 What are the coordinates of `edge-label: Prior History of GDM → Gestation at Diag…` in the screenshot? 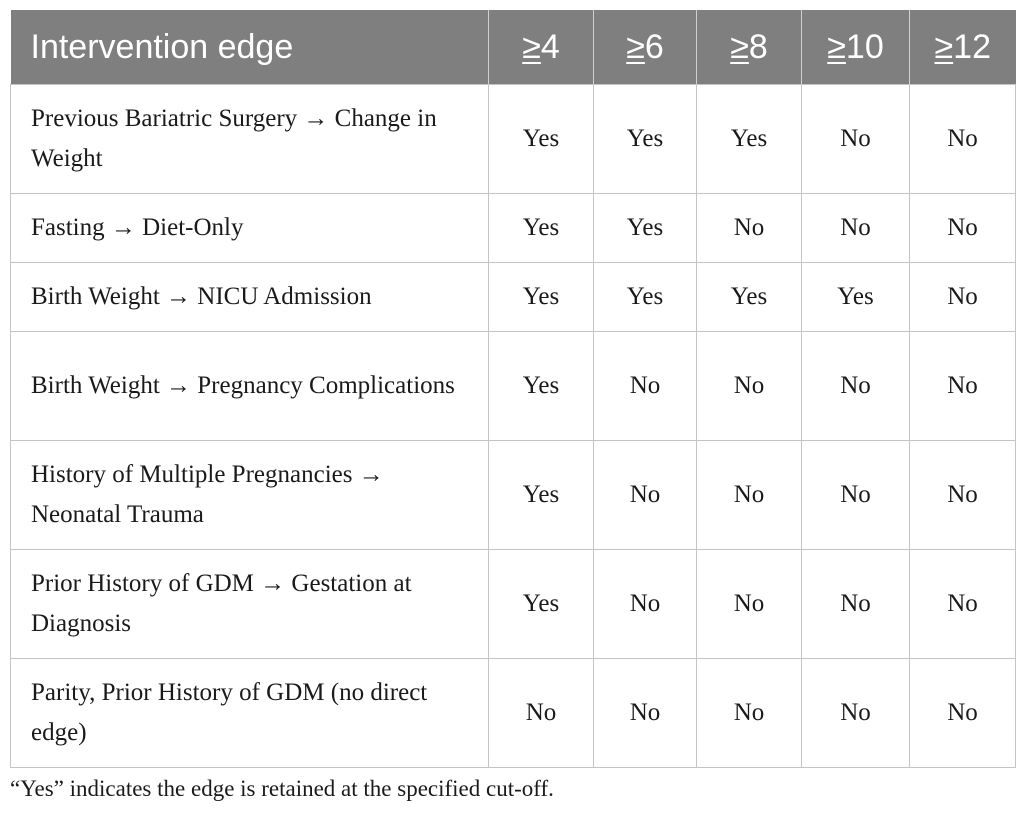 It's located at (249, 604).